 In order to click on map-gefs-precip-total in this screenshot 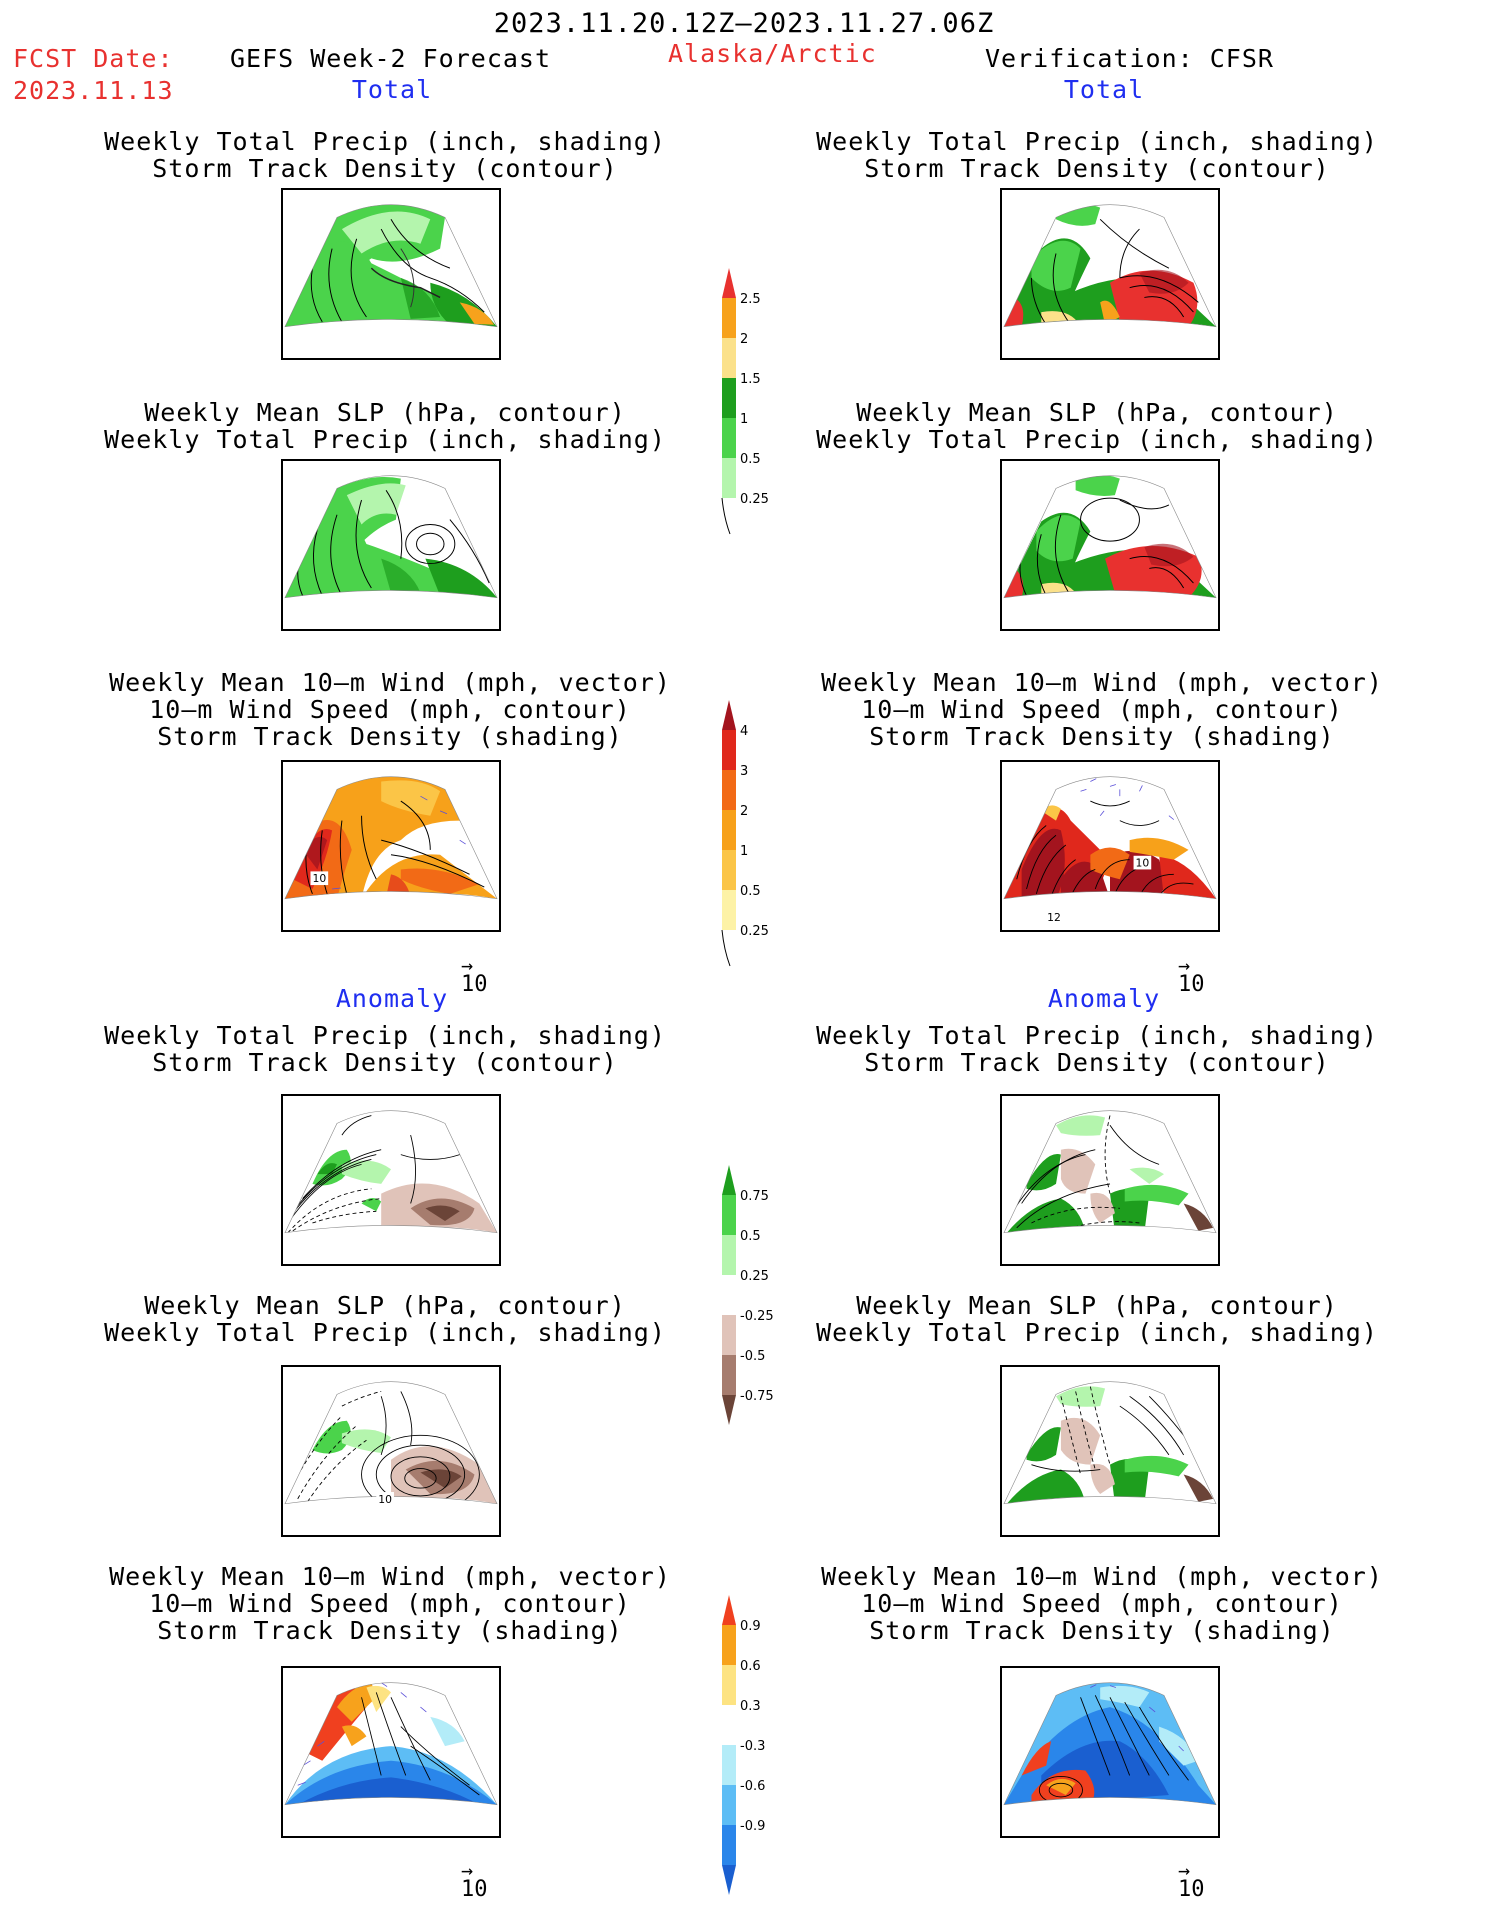, I will do `click(391, 274)`.